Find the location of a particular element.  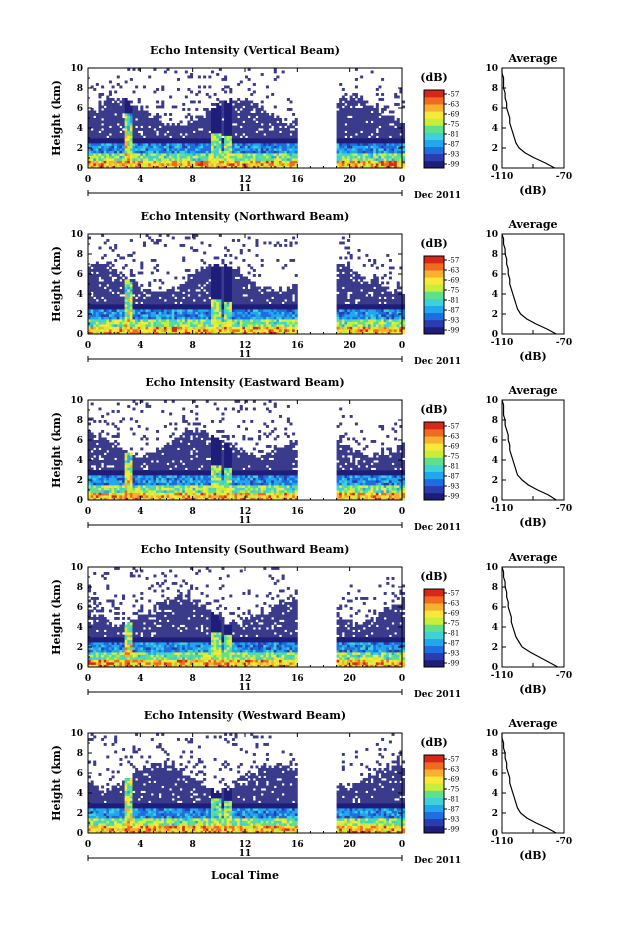

panel-title: Echo Intensity (Eastward Beam) is located at coordinates (244, 382).